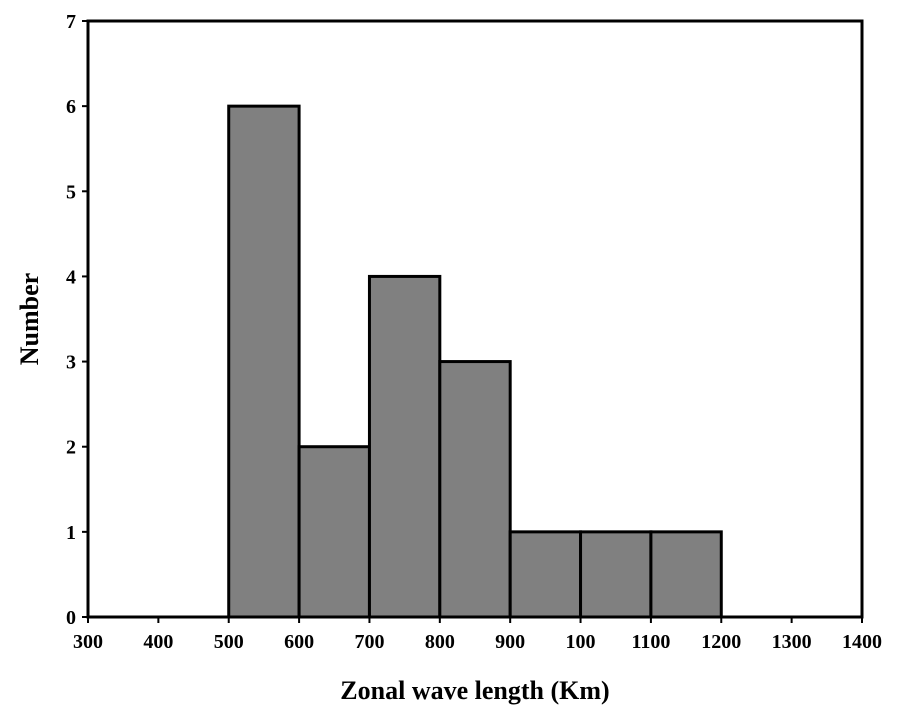 Image resolution: width=898 pixels, height=711 pixels. I want to click on x-axis-title: Zonal wave length (Km), so click(474, 690).